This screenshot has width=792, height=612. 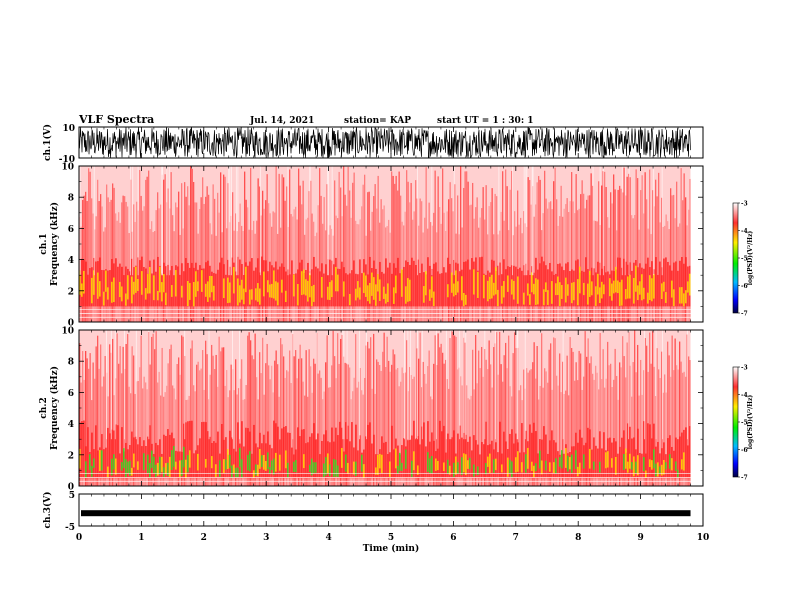 What do you see at coordinates (68, 129) in the screenshot?
I see `y-tick-label: 10` at bounding box center [68, 129].